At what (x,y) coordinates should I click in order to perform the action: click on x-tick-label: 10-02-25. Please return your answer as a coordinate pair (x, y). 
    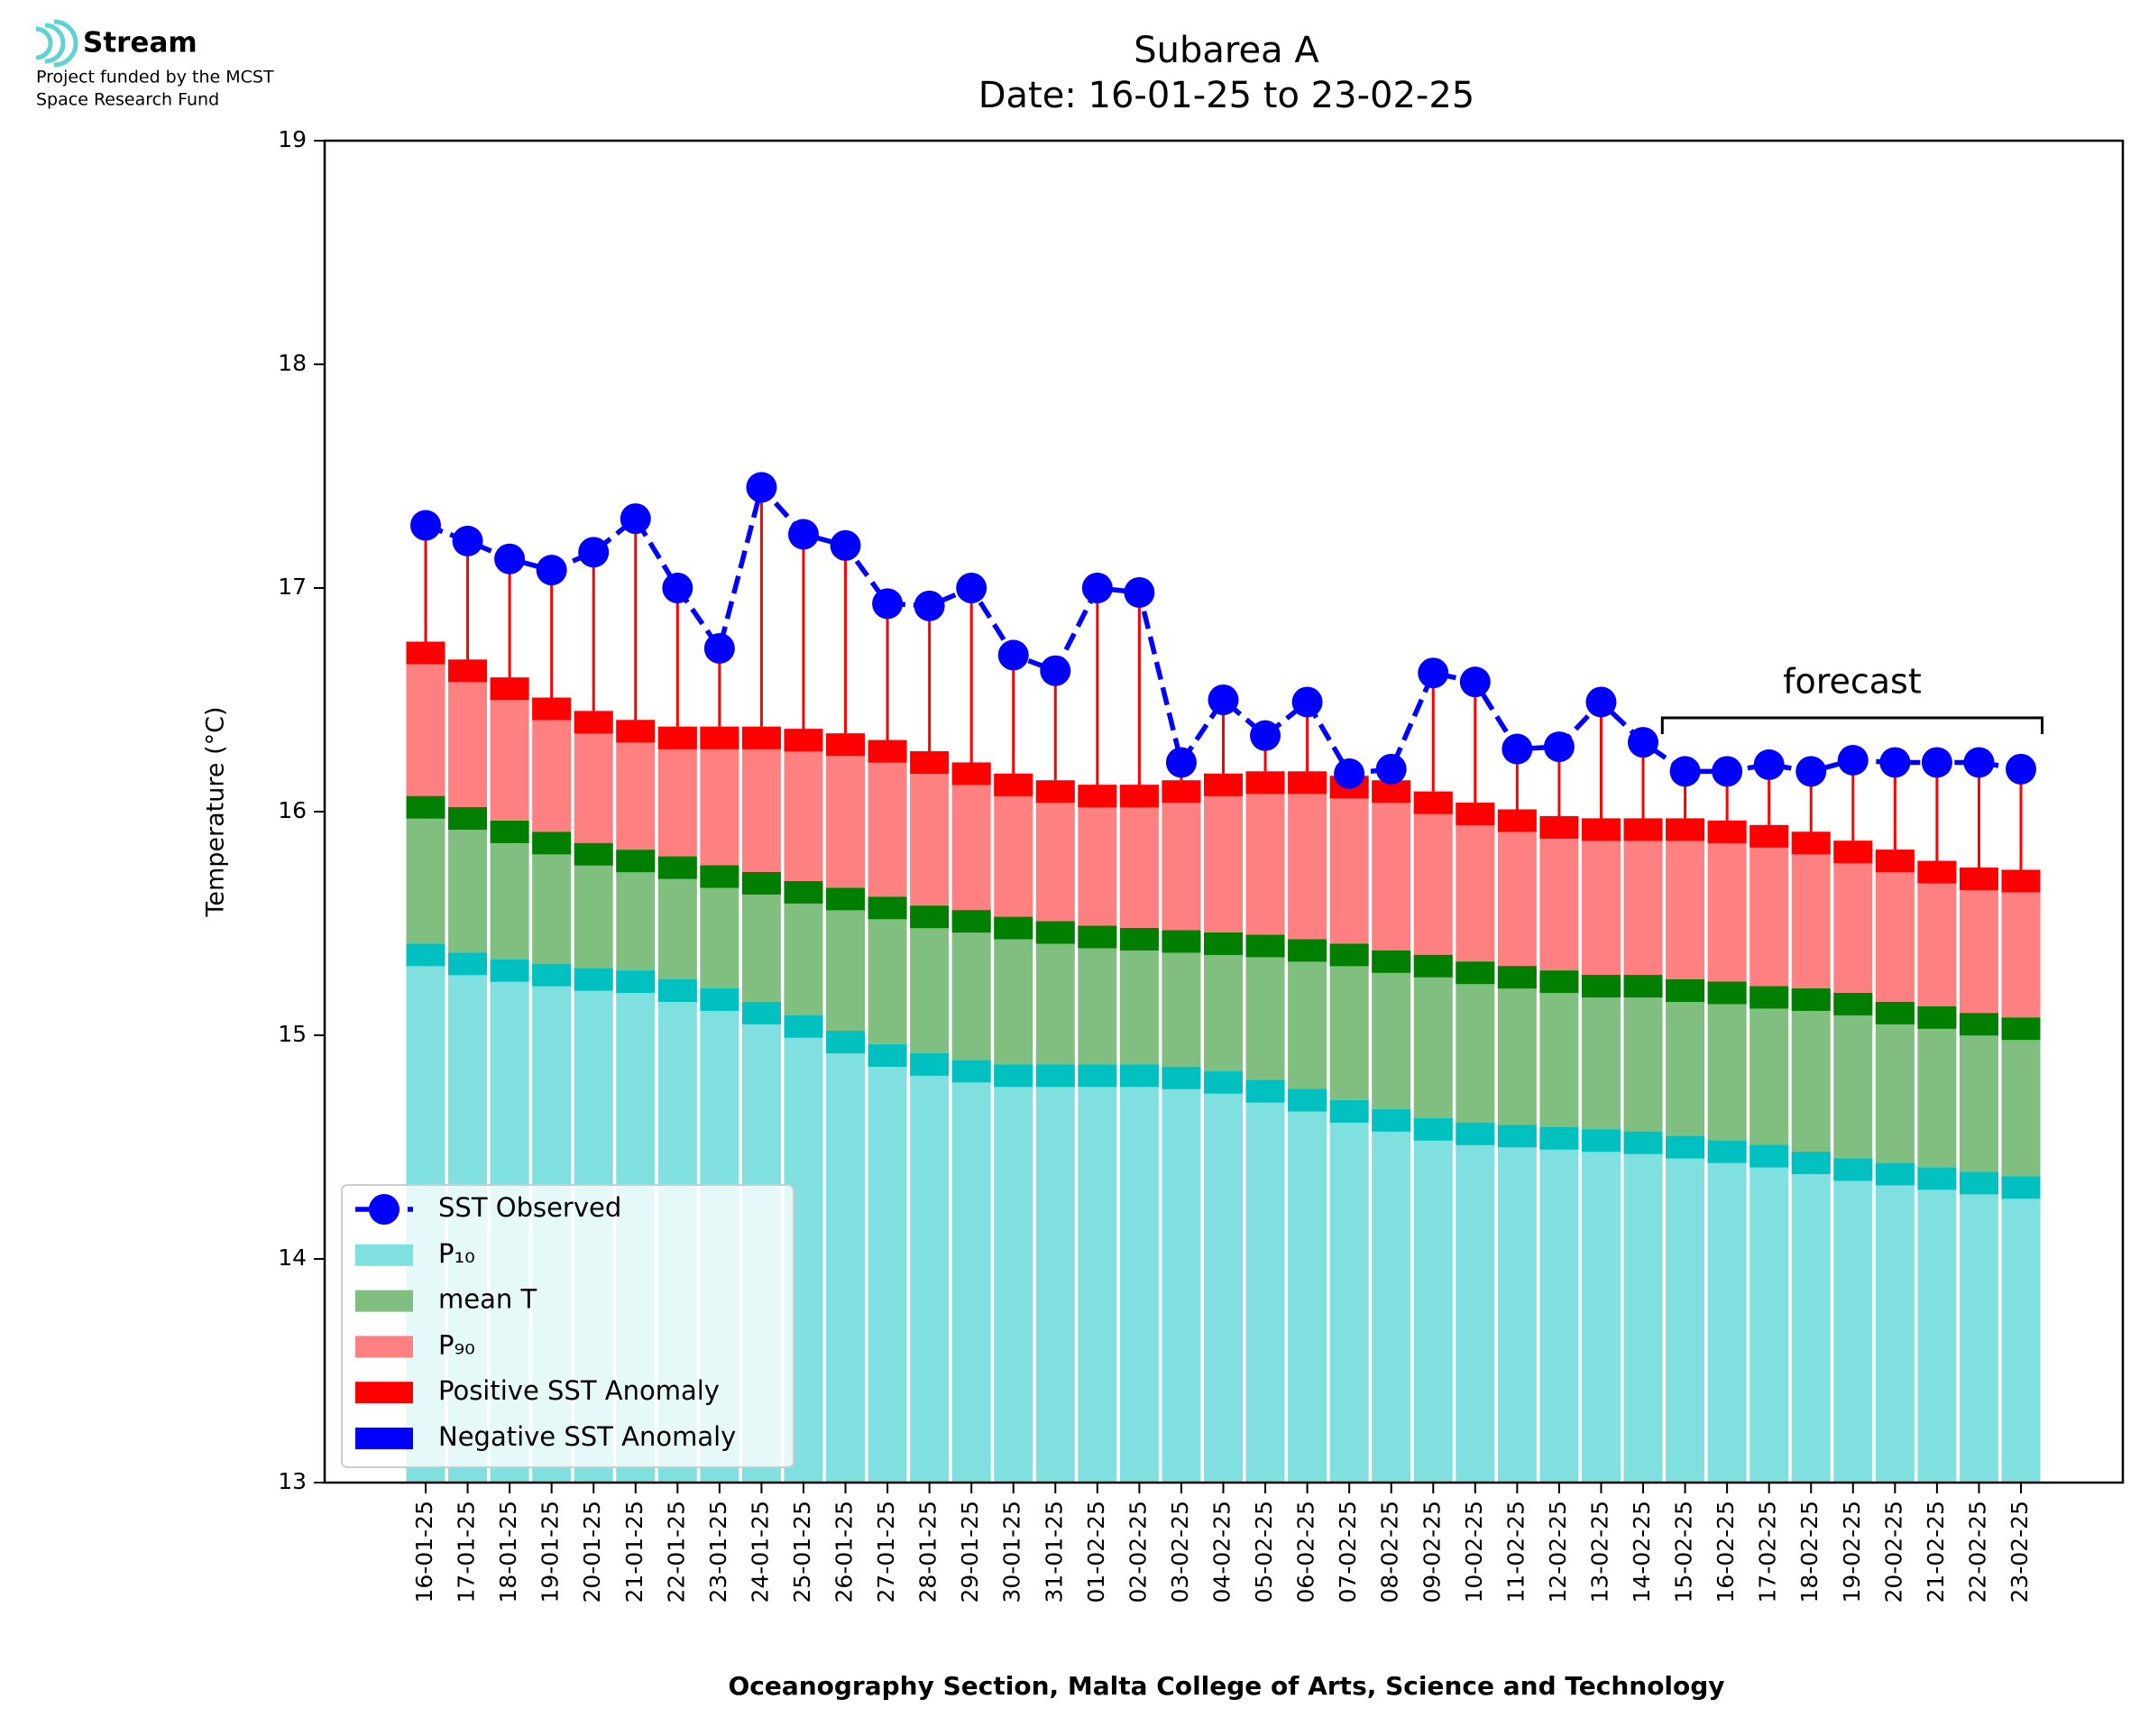
    Looking at the image, I should click on (1474, 1552).